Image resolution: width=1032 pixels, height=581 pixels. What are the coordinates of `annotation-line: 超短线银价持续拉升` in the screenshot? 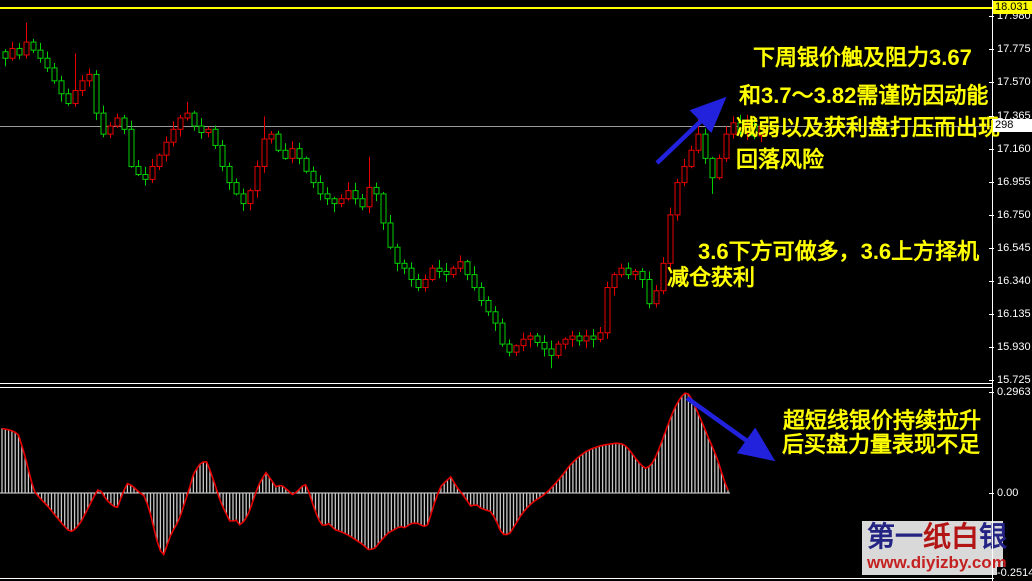 It's located at (882, 420).